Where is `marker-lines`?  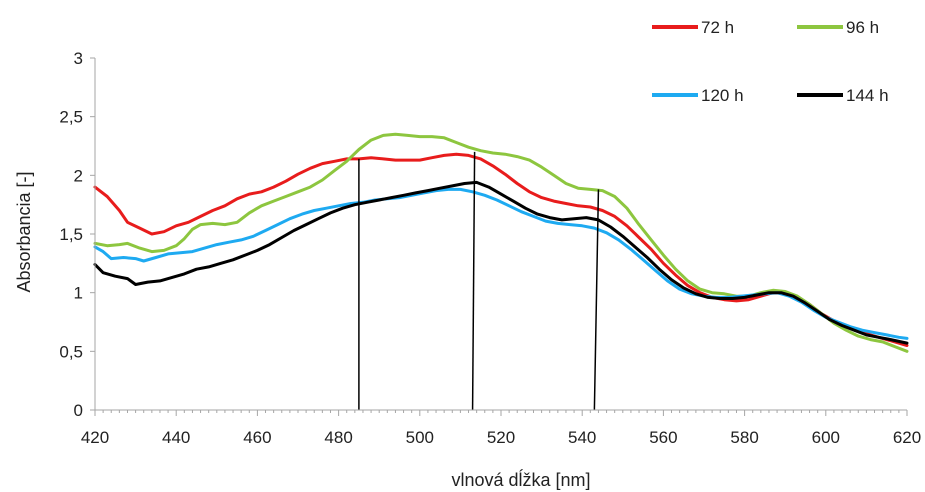
marker-lines is located at coordinates (479, 281).